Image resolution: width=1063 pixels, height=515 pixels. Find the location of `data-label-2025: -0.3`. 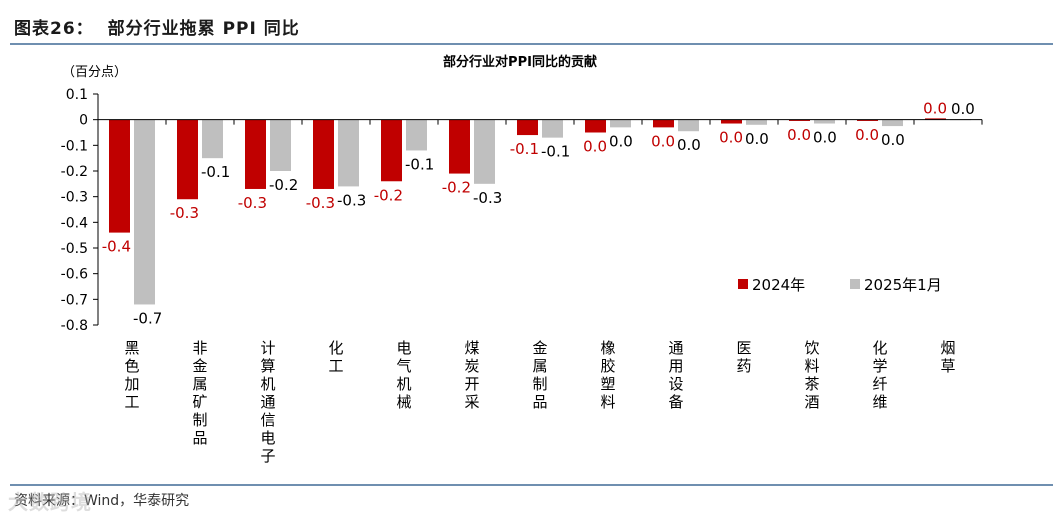

data-label-2025: -0.3 is located at coordinates (351, 200).